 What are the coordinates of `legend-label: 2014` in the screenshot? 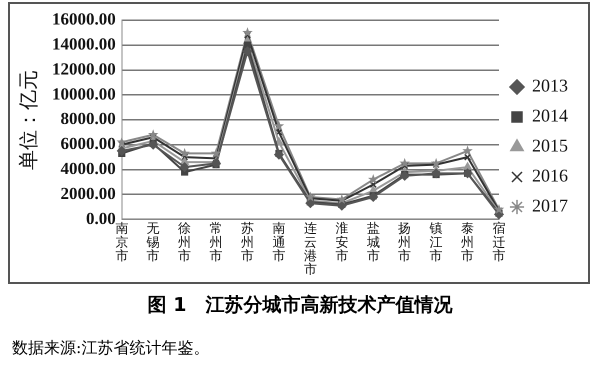 It's located at (550, 116).